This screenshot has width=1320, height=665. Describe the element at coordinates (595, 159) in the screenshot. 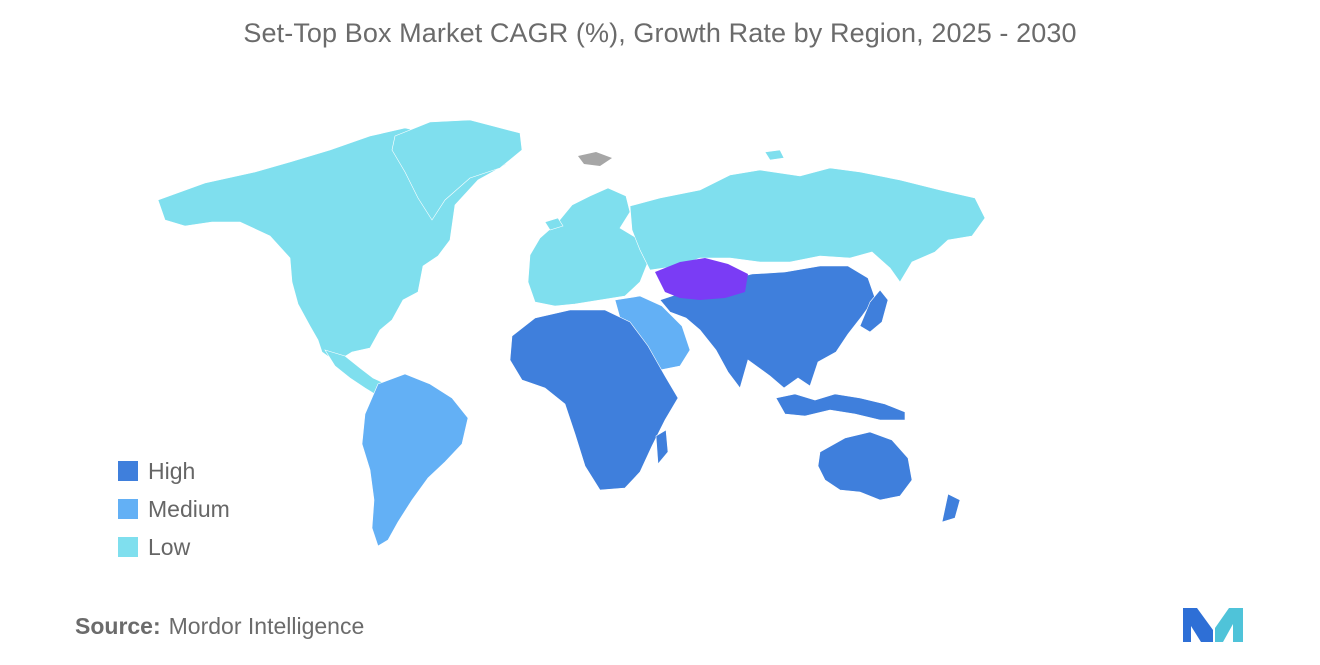

I see `region-no-data` at that location.